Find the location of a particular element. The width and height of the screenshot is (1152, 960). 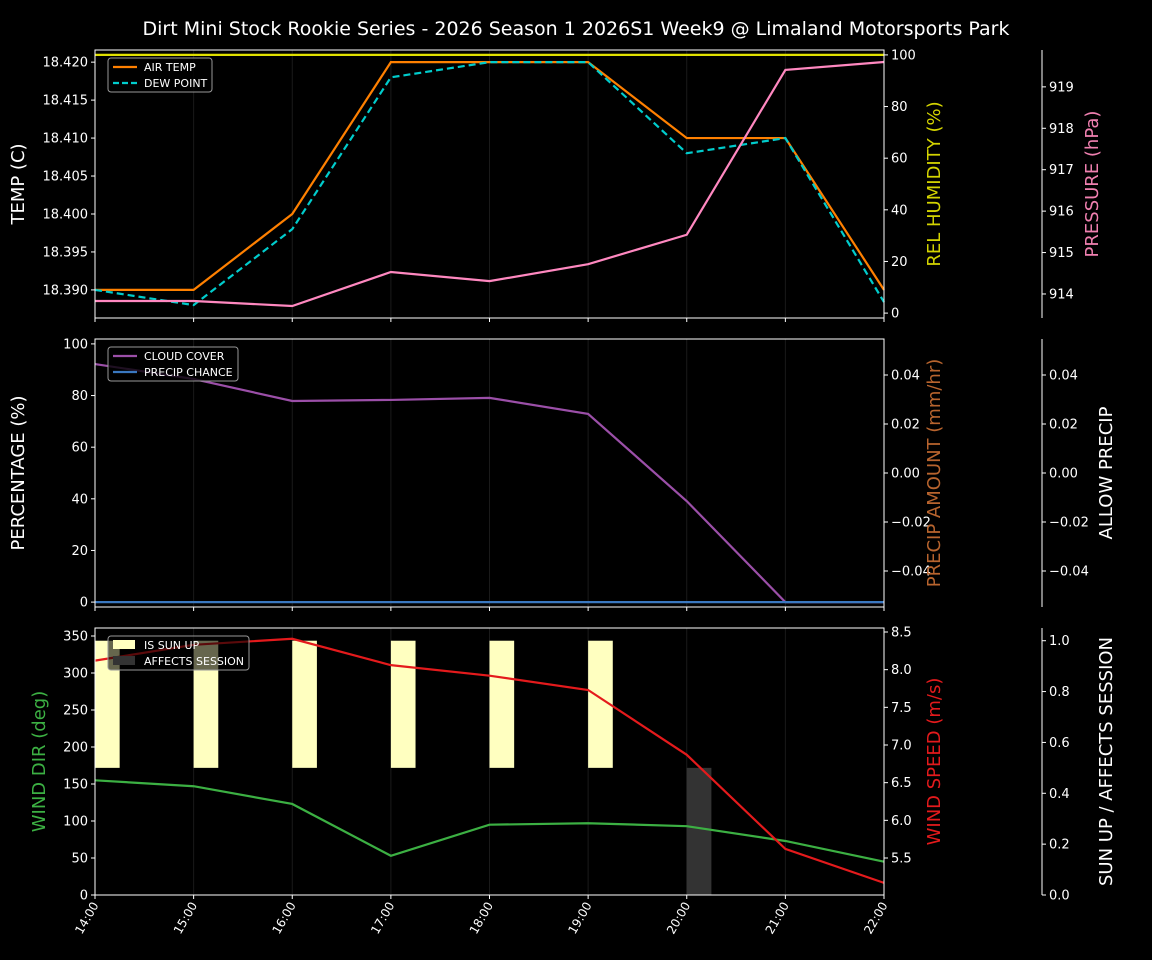

x-tick-label: 17:00 is located at coordinates (382, 918).